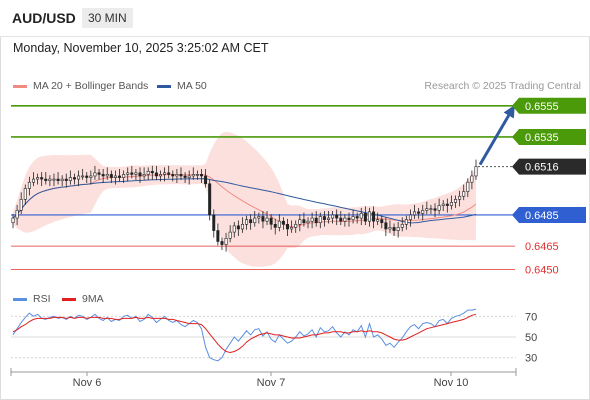 This screenshot has height=400, width=590. I want to click on support-label-5: 0.6450, so click(542, 271).